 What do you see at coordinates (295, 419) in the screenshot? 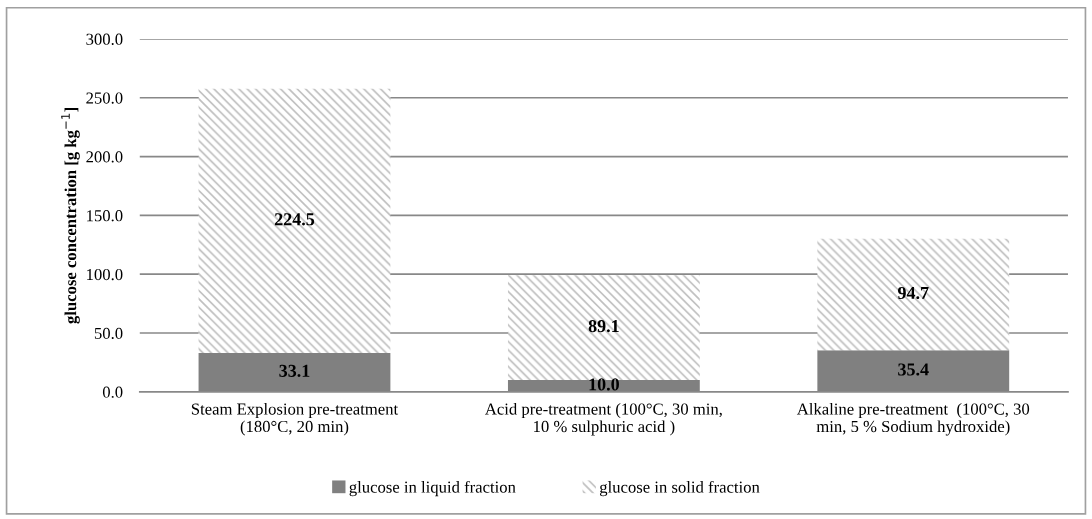
I see `x-tick-label: Steam Explosion pre-treatment (180°C, 20 min)` at bounding box center [295, 419].